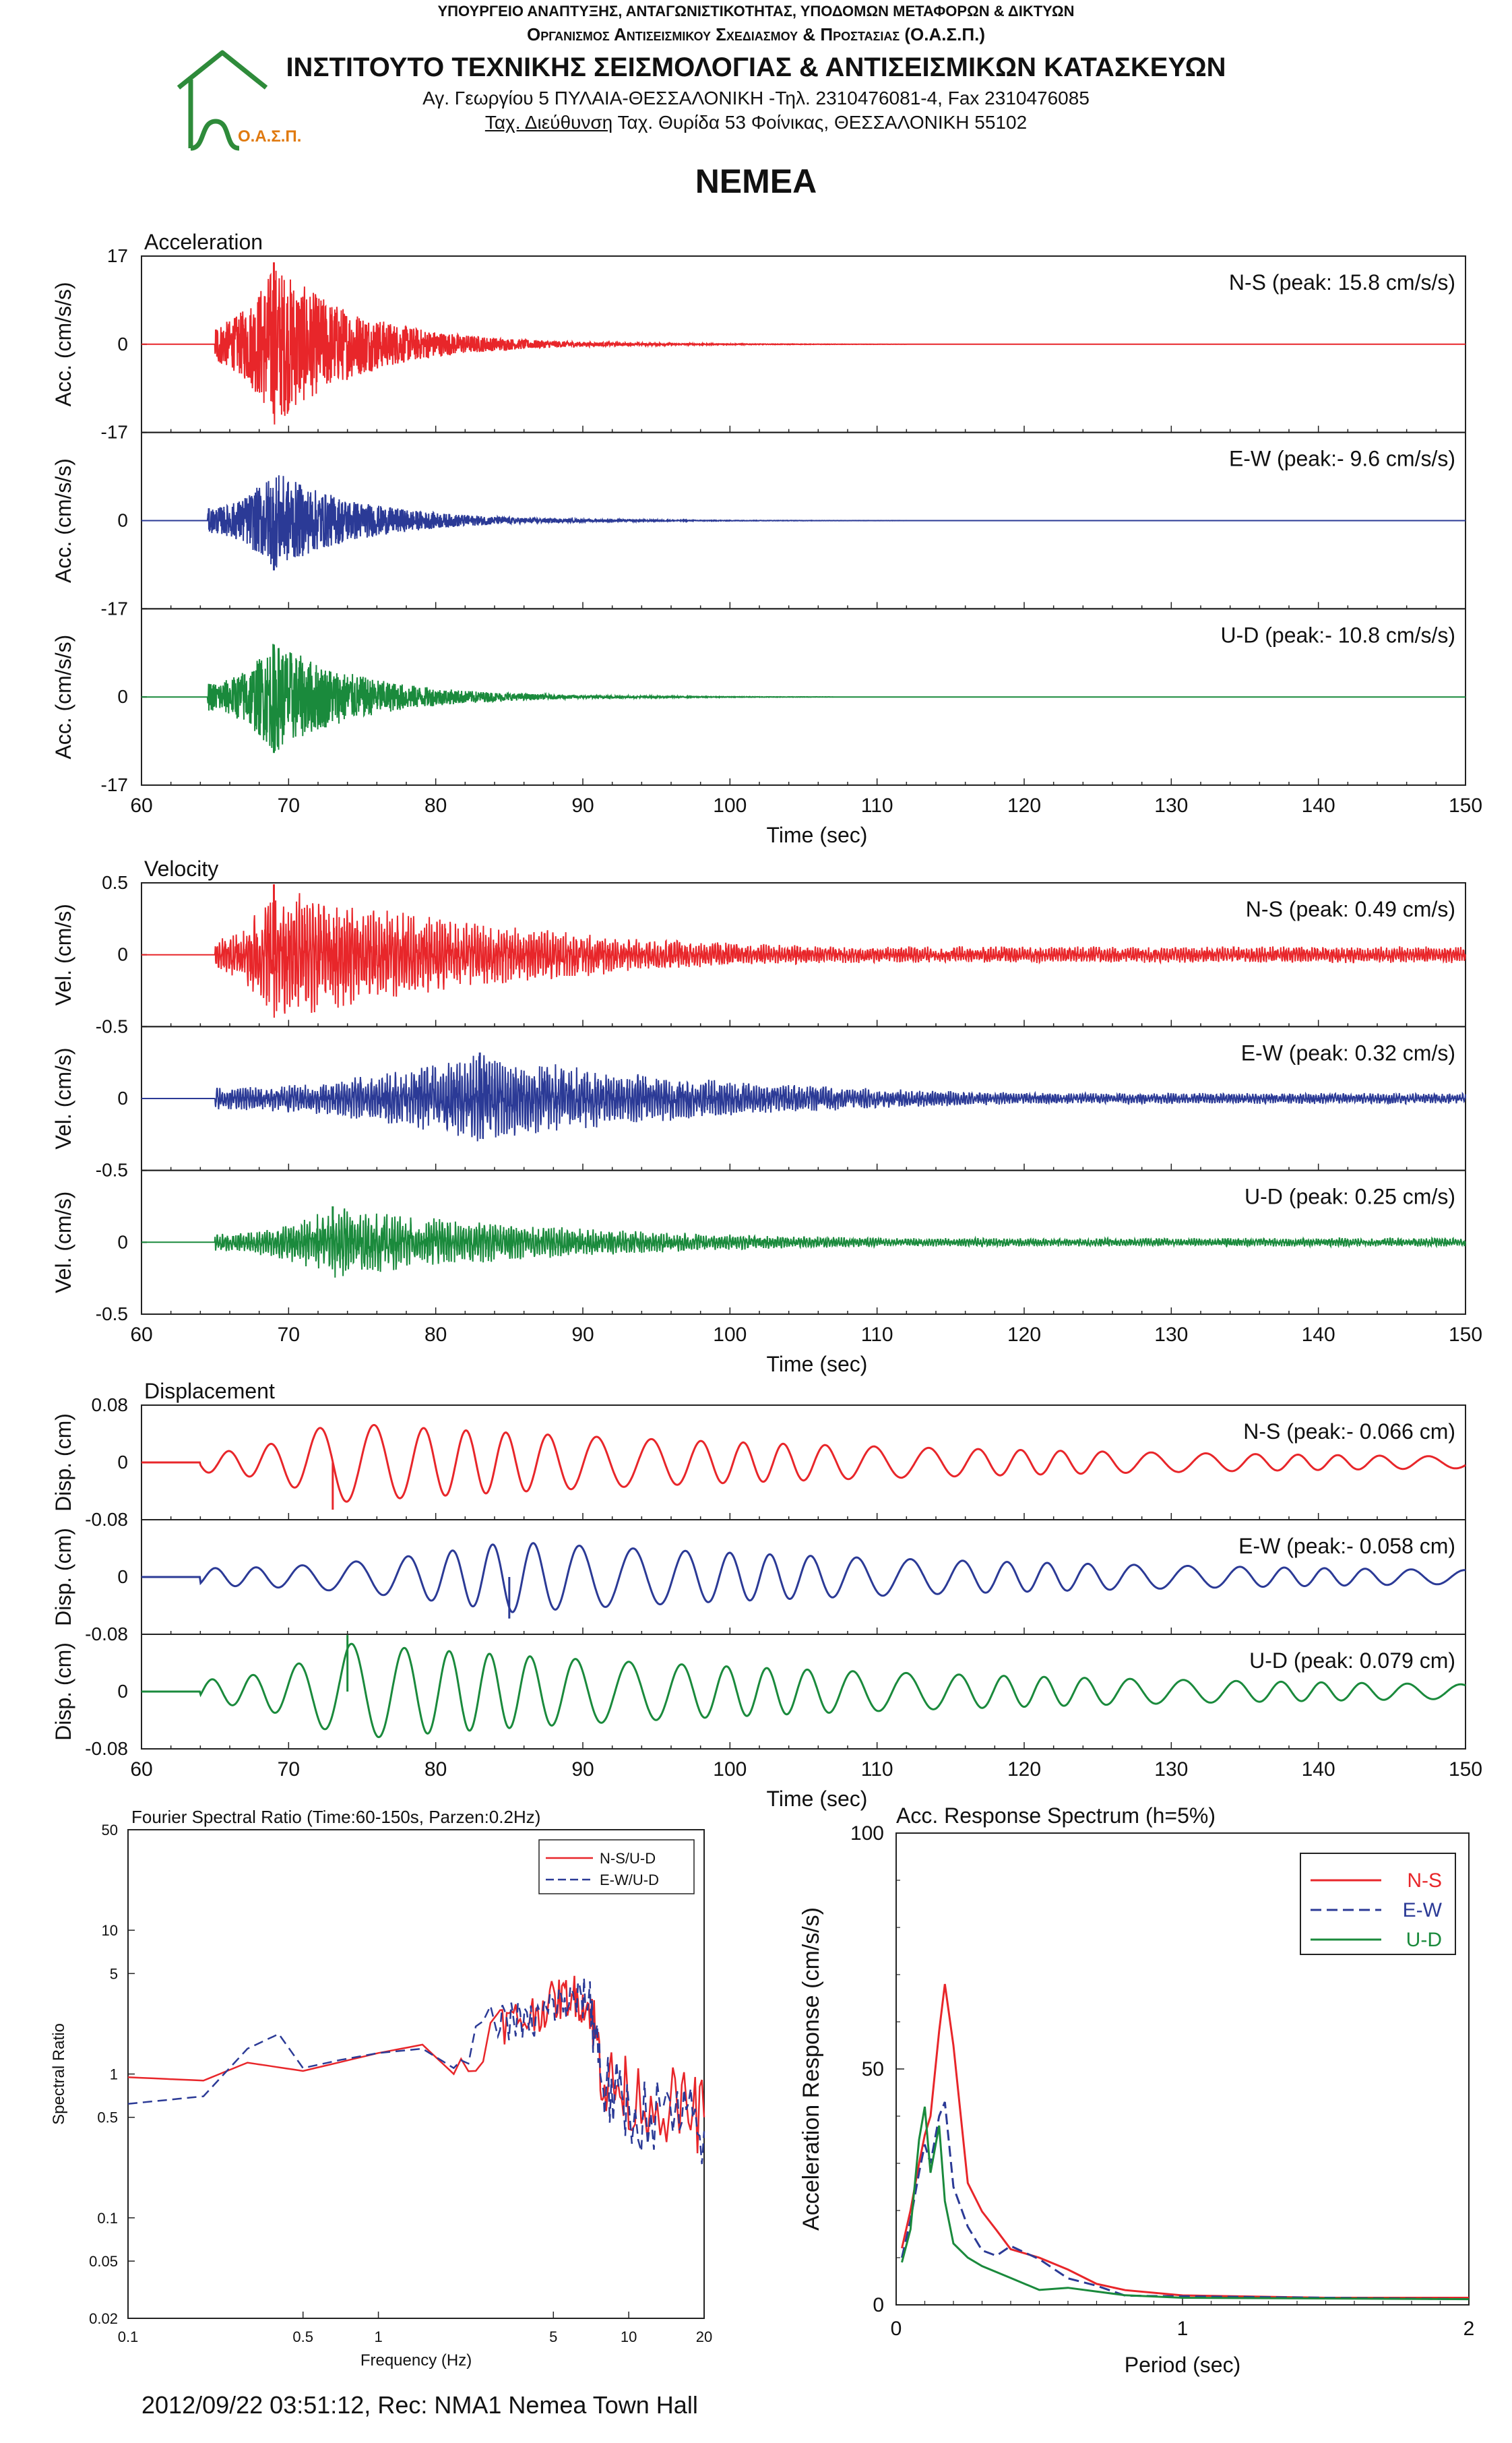 The height and width of the screenshot is (2443, 1512). What do you see at coordinates (63, 520) in the screenshot?
I see `y-axis-label: Acc. (cm/s/s)` at bounding box center [63, 520].